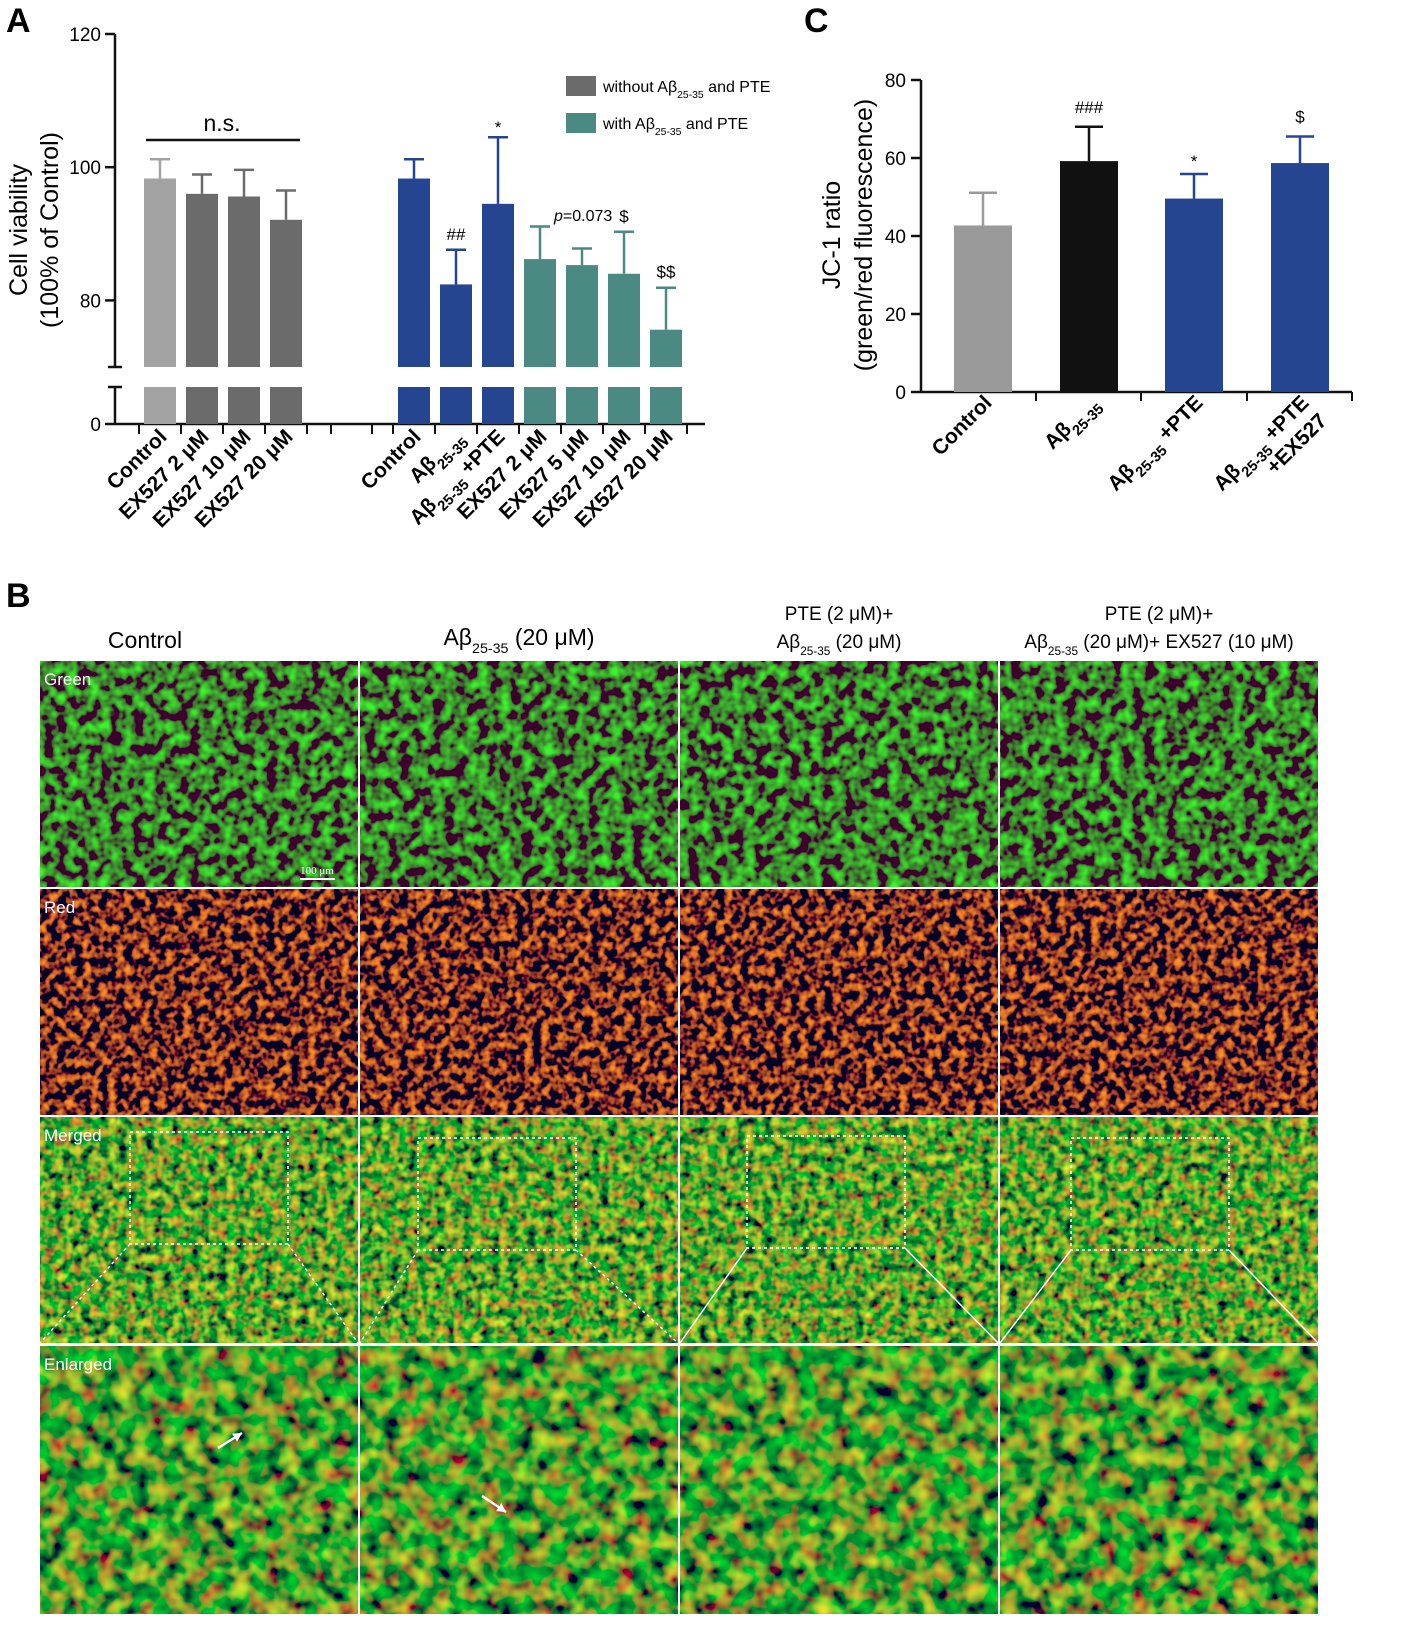 The height and width of the screenshot is (1626, 1411). I want to click on column-header-line2: Aβ25-35 (20 μM), so click(839, 645).